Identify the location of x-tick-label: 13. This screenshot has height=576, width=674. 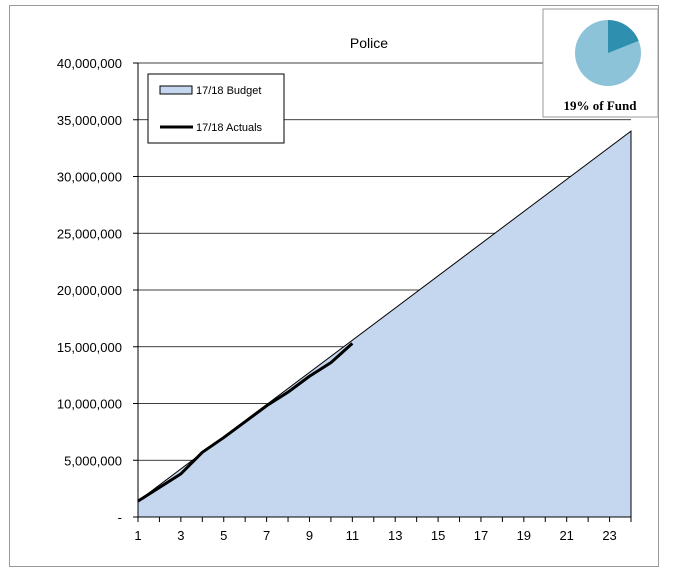
(395, 535).